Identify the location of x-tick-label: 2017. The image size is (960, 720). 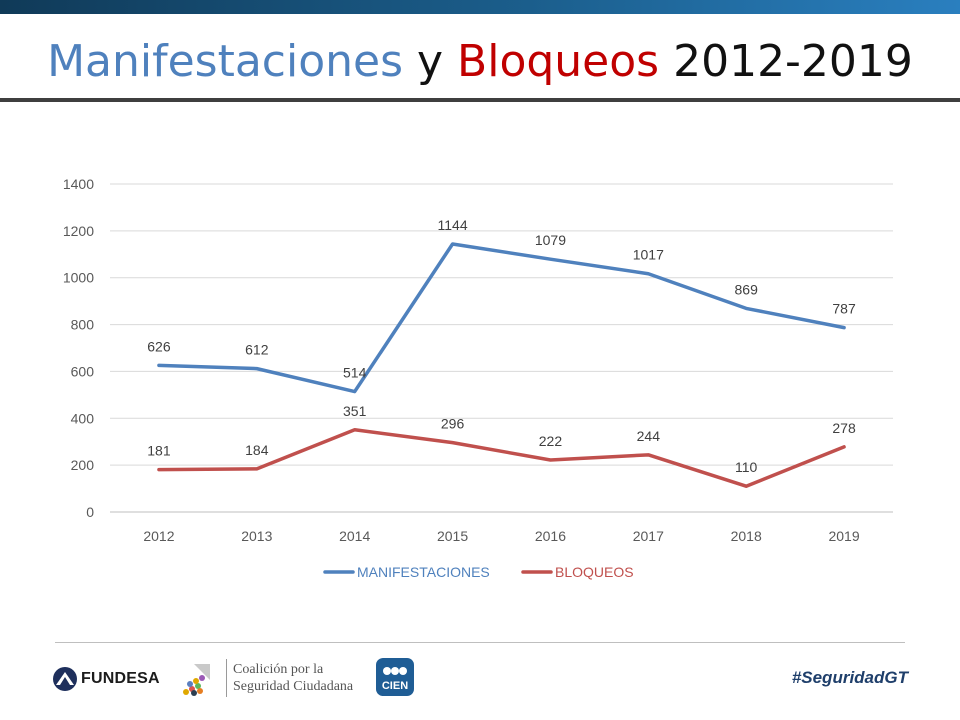
(648, 536).